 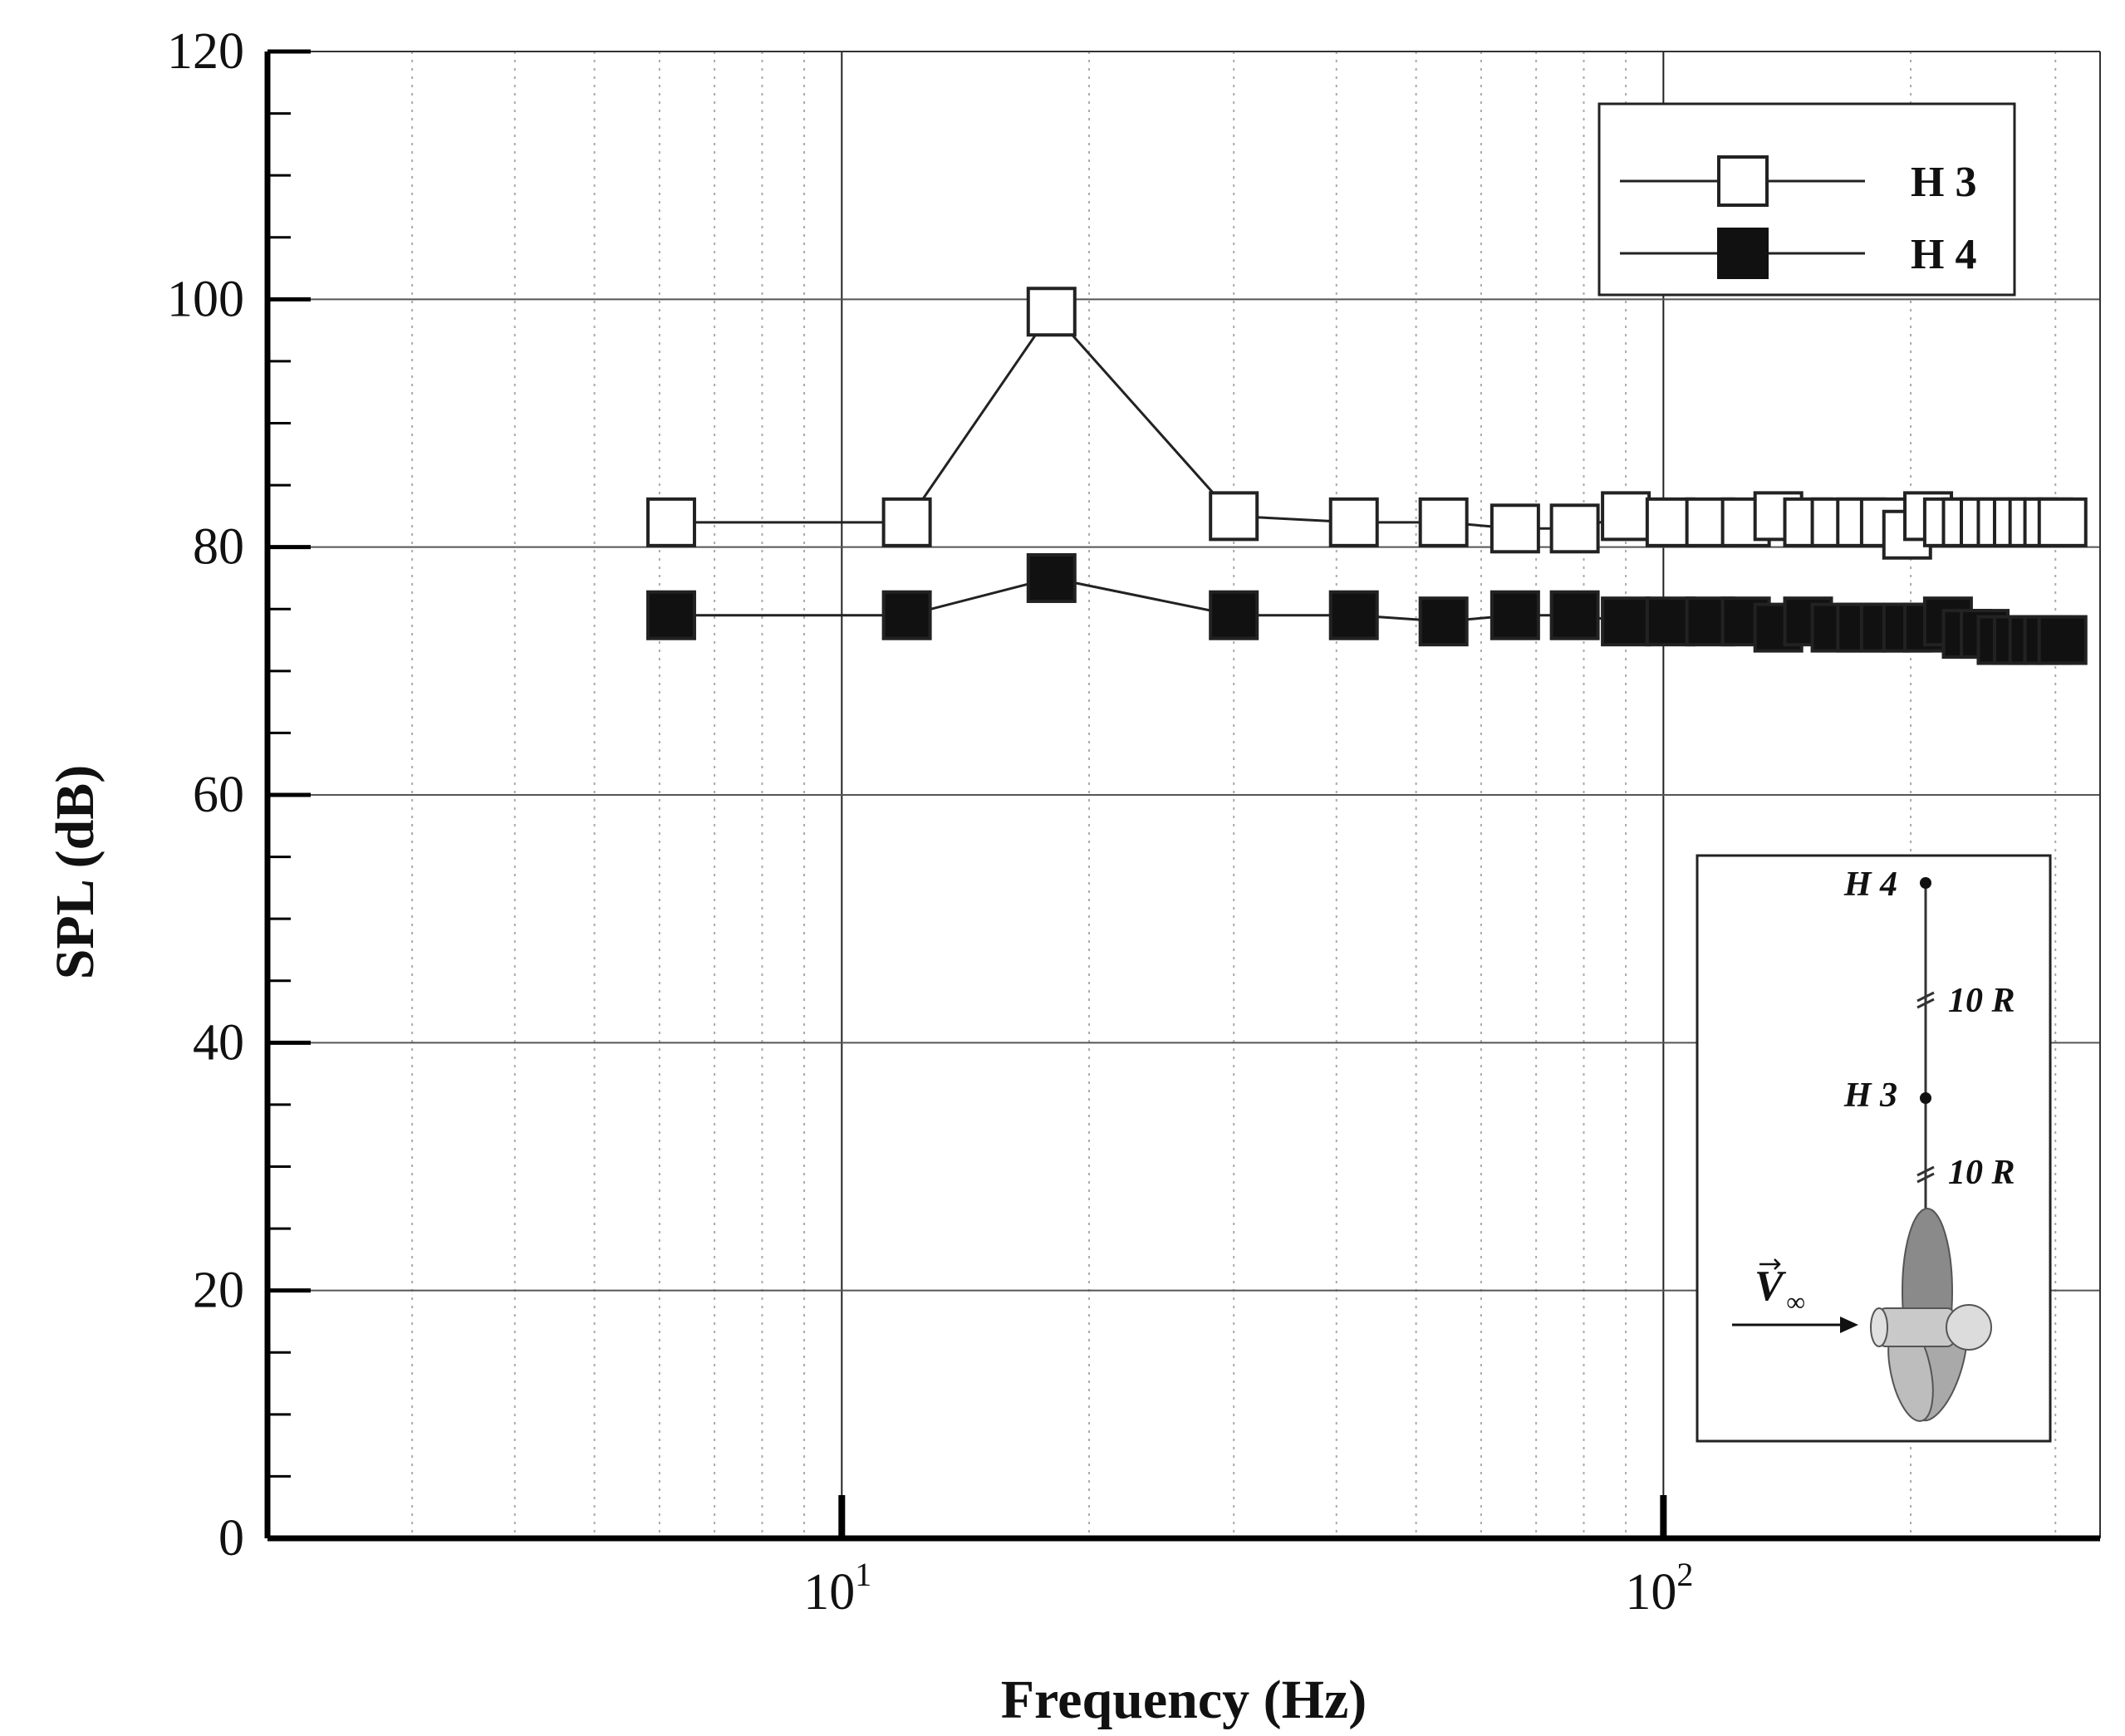 I want to click on y-tick-label: 40, so click(x=218, y=1042).